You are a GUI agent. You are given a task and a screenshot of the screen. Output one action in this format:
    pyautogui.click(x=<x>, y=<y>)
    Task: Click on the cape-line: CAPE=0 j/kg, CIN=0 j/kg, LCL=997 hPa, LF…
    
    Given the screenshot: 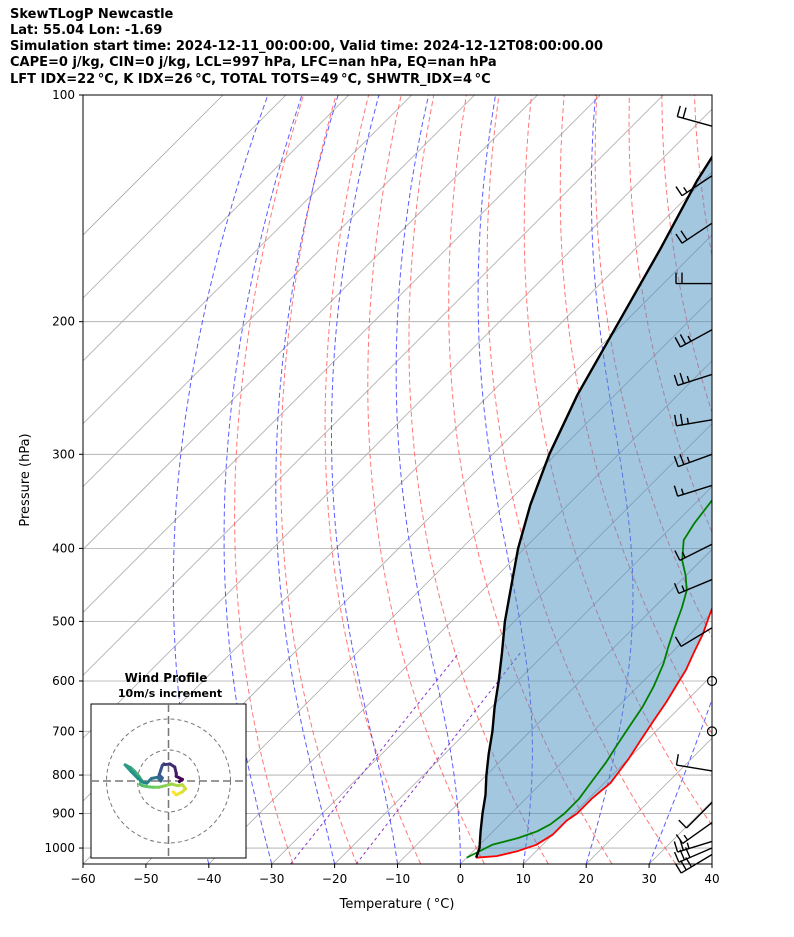 What is the action you would take?
    pyautogui.click(x=253, y=62)
    